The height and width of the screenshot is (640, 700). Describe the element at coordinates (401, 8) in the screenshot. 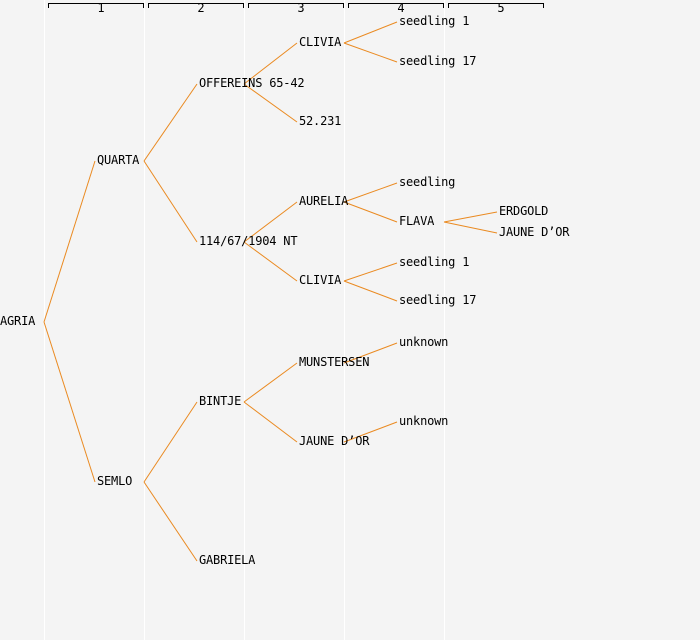

I see `generation-number: 4` at that location.